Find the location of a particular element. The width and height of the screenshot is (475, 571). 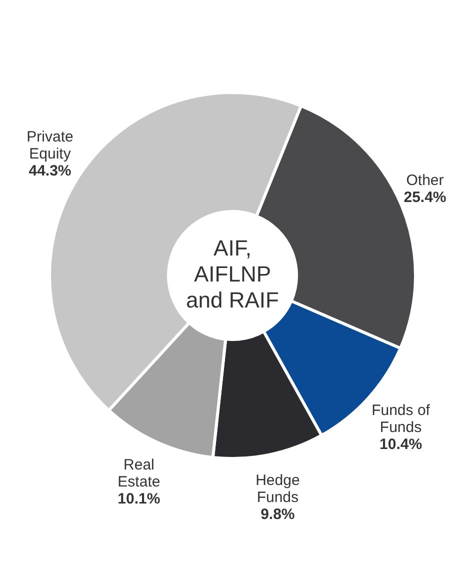

slice-label: Other is located at coordinates (425, 181).